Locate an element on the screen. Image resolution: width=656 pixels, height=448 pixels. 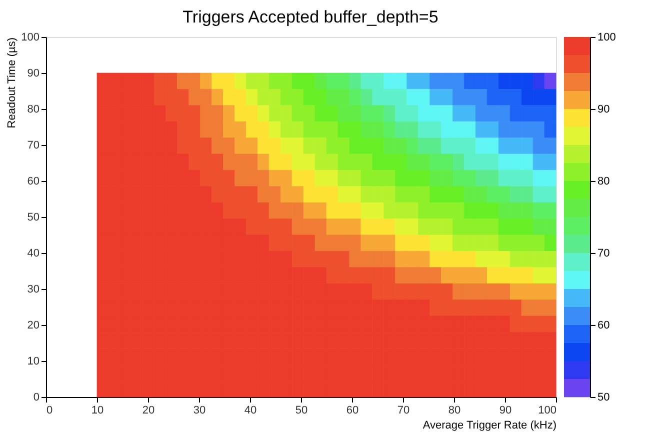
x-tick-label: 80 is located at coordinates (454, 410).